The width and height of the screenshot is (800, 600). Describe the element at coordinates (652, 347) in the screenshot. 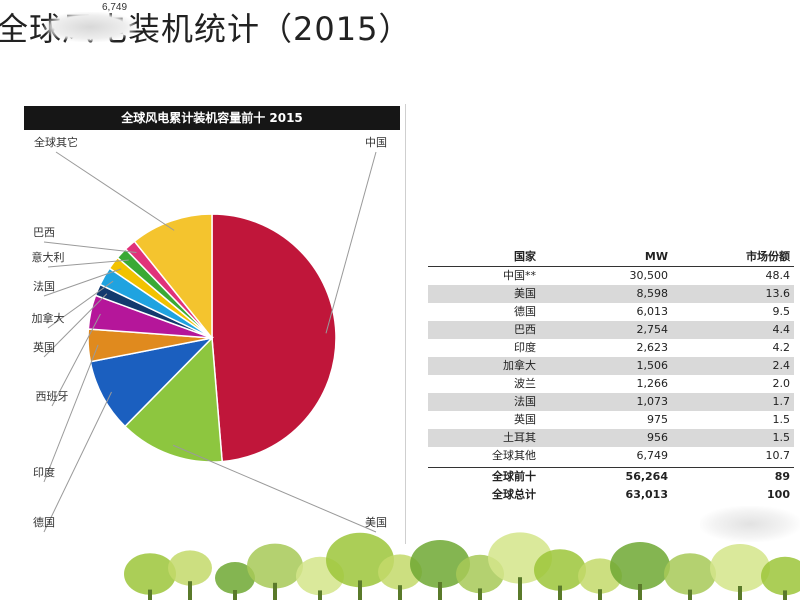

I see `cell-mw: 2,623` at that location.